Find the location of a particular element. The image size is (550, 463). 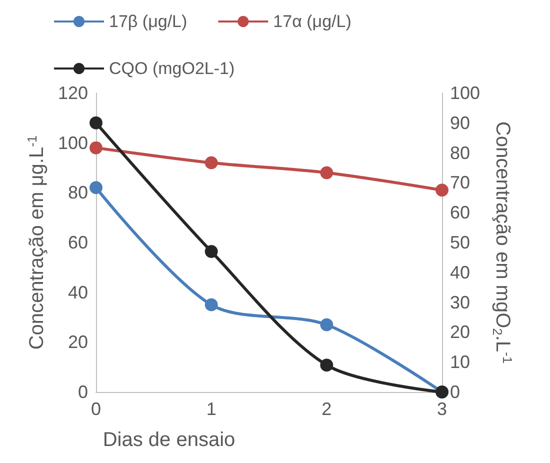

y2-tick-label: 20 is located at coordinates (460, 332).